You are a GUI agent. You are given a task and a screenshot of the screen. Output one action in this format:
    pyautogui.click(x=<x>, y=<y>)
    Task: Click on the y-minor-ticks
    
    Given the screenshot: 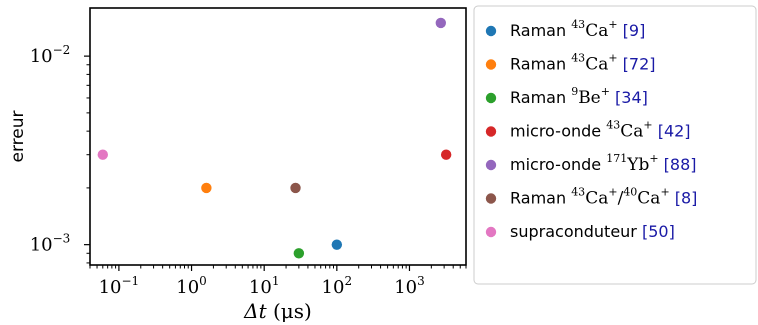 What is the action you would take?
    pyautogui.click(x=88, y=164)
    